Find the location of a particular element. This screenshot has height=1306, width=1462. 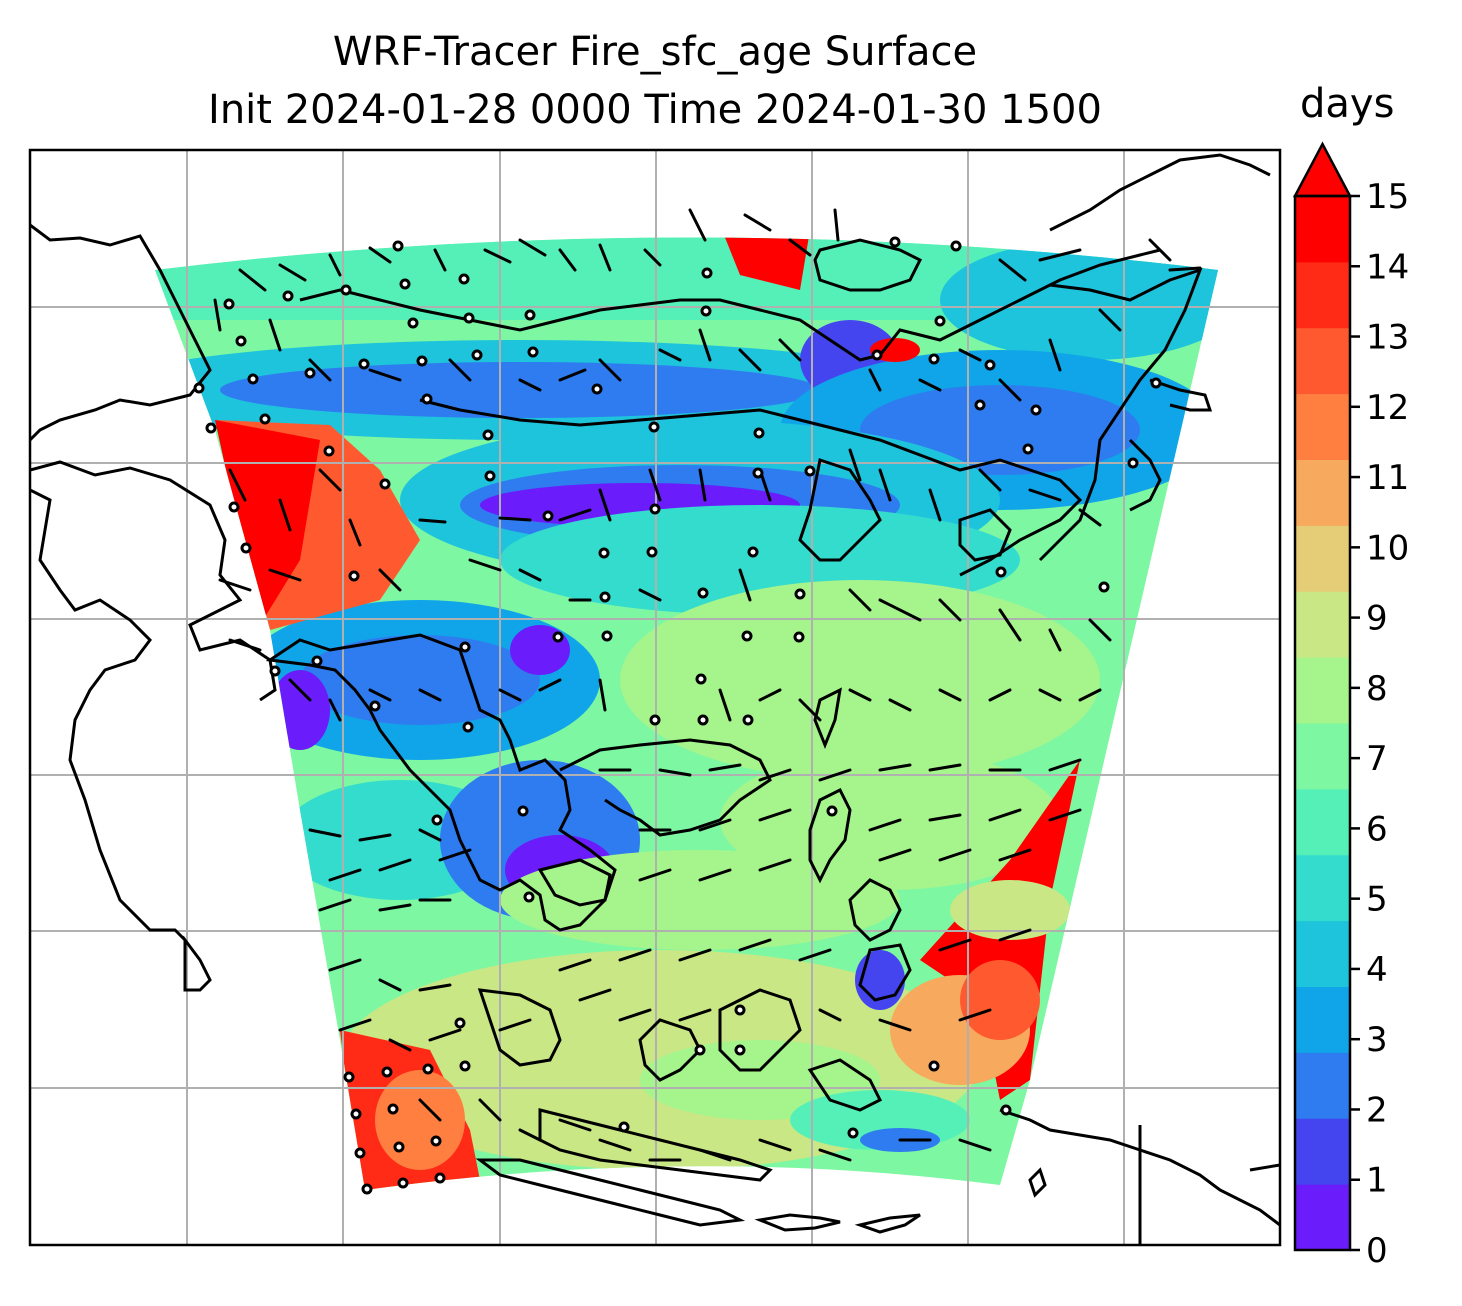

colorbar-tick-label: 3 is located at coordinates (1377, 1040).